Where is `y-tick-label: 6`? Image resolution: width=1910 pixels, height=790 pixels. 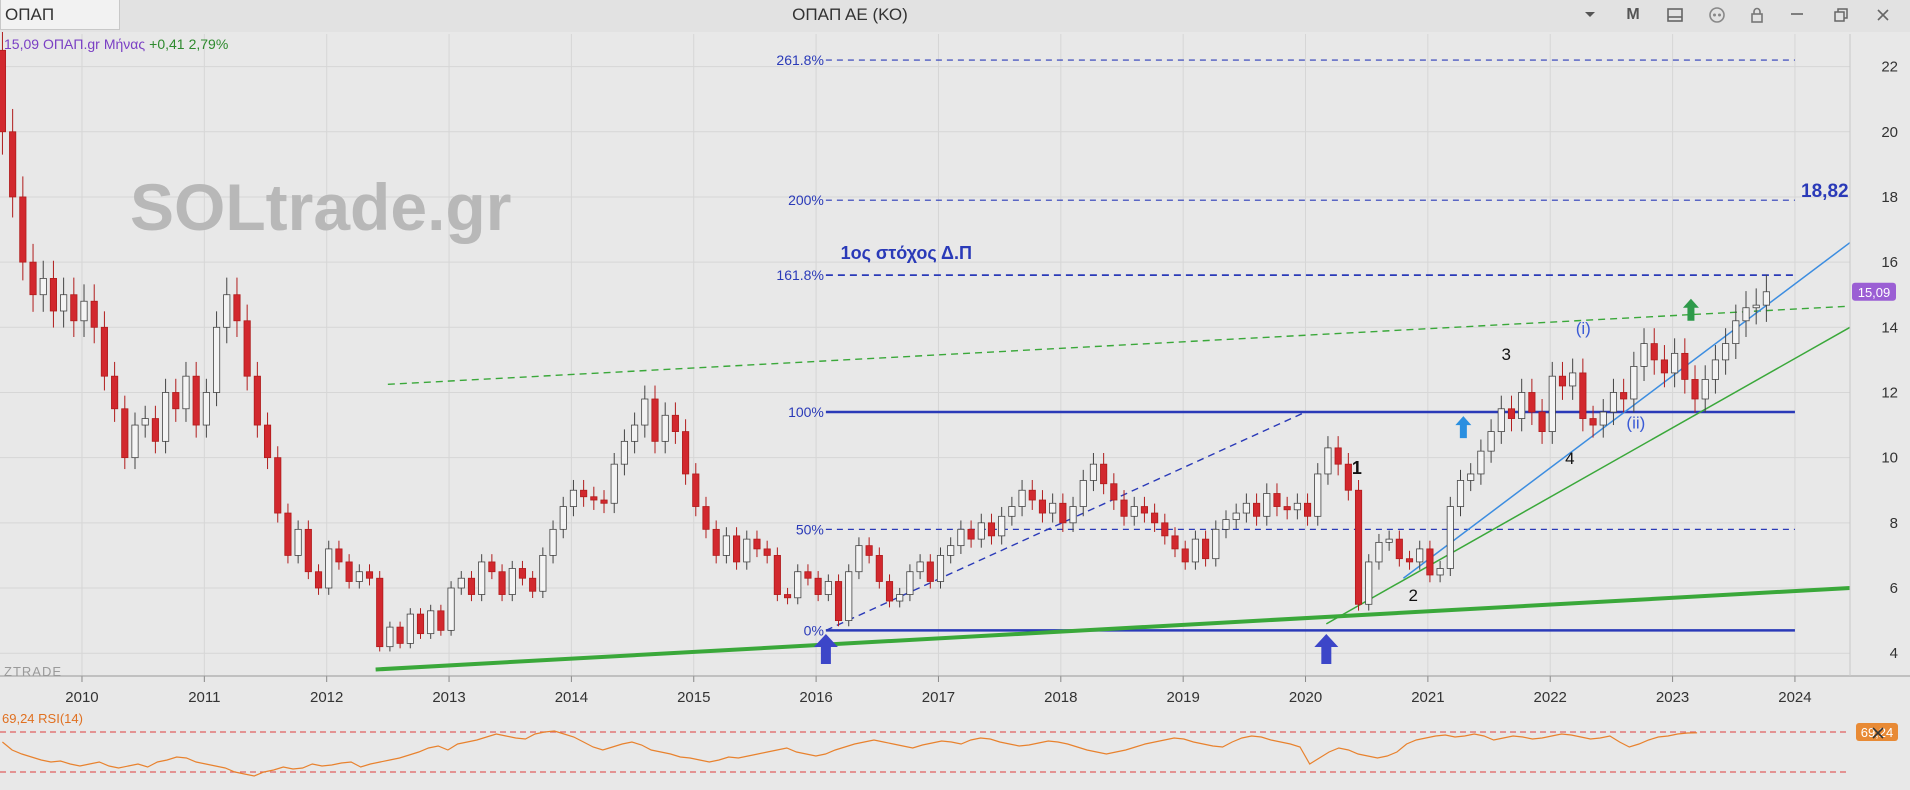 y-tick-label: 6 is located at coordinates (1894, 588).